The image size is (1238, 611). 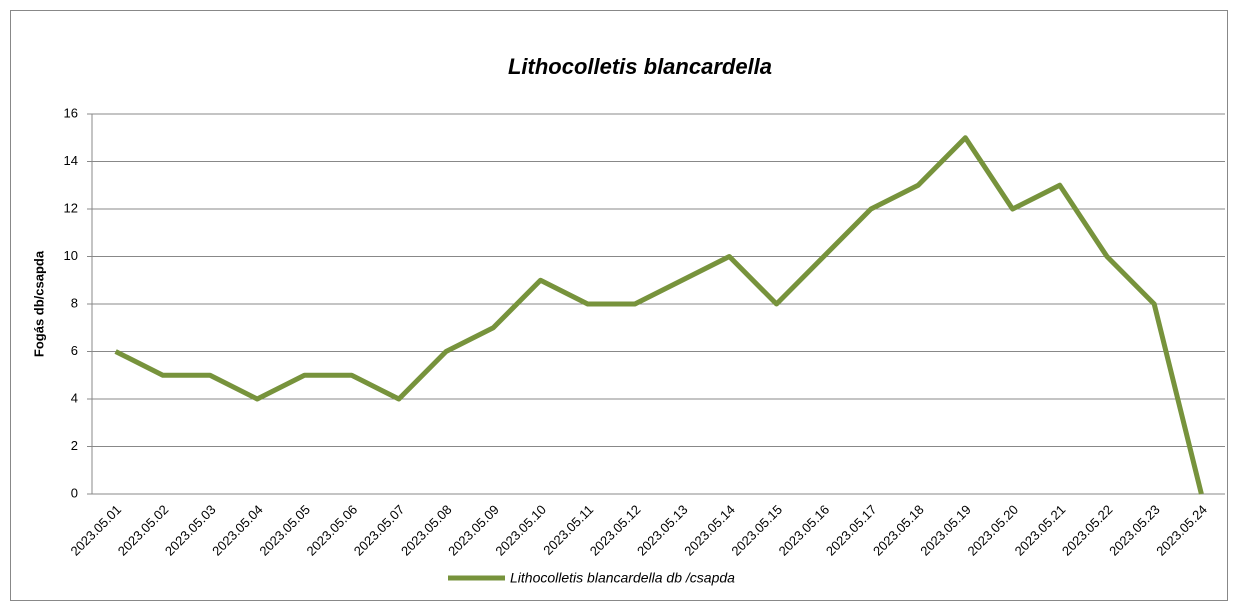 What do you see at coordinates (38, 303) in the screenshot?
I see `y-axis-label: Fogás db/csapda` at bounding box center [38, 303].